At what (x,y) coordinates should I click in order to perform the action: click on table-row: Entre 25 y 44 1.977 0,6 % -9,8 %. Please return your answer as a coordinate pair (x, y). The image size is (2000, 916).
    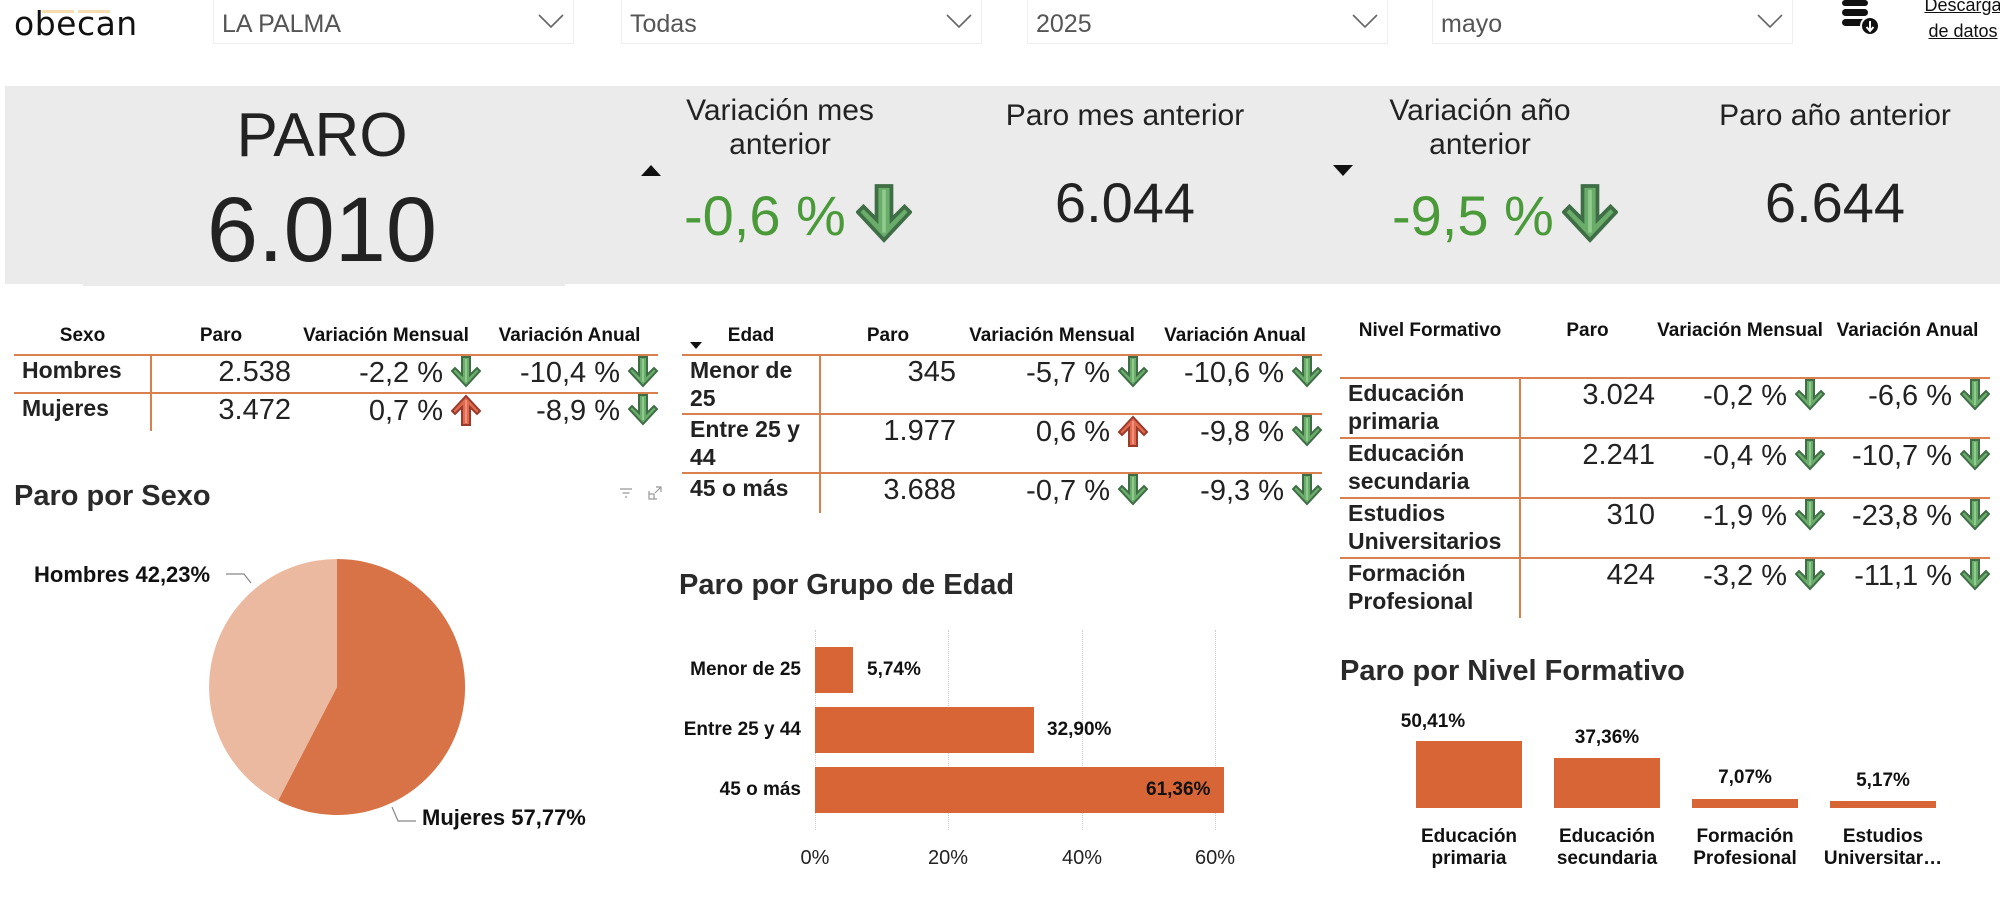
    Looking at the image, I should click on (1002, 443).